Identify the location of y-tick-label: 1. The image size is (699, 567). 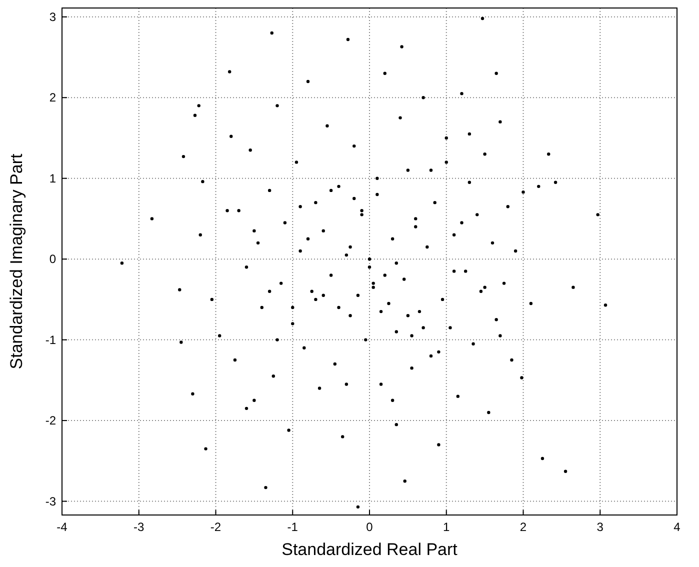
(52, 178).